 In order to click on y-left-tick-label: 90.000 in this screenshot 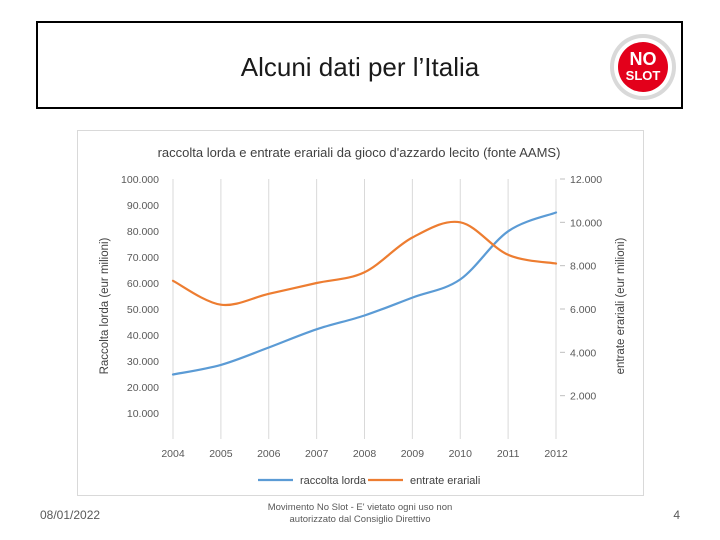, I will do `click(143, 206)`.